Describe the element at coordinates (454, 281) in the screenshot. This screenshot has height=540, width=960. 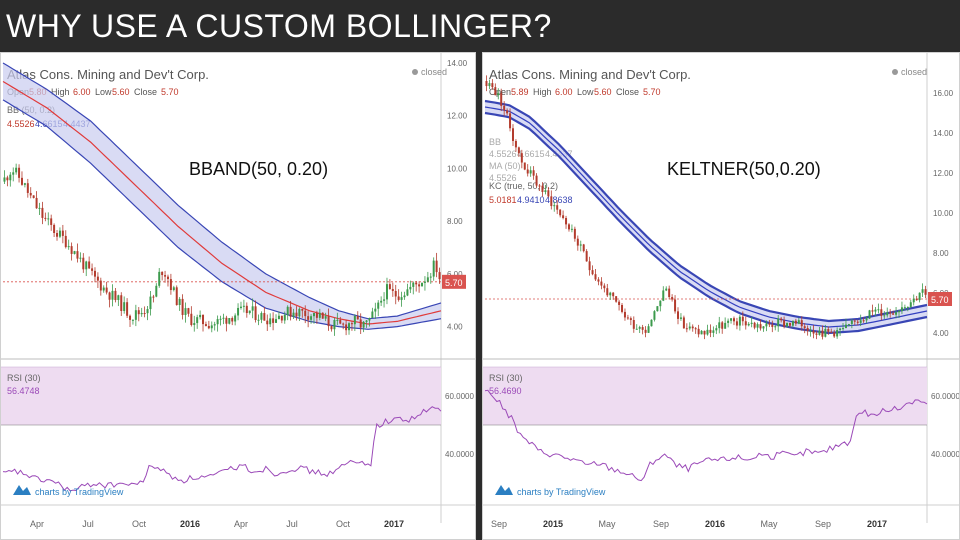
I see `last-price-tag` at that location.